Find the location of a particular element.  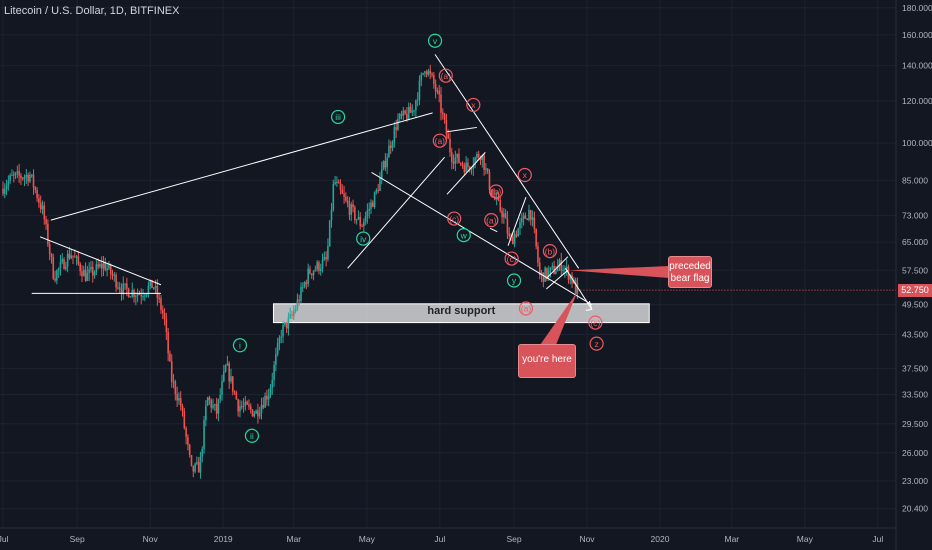

bear-flag-callout: preceded bear flag is located at coordinates (690, 272).